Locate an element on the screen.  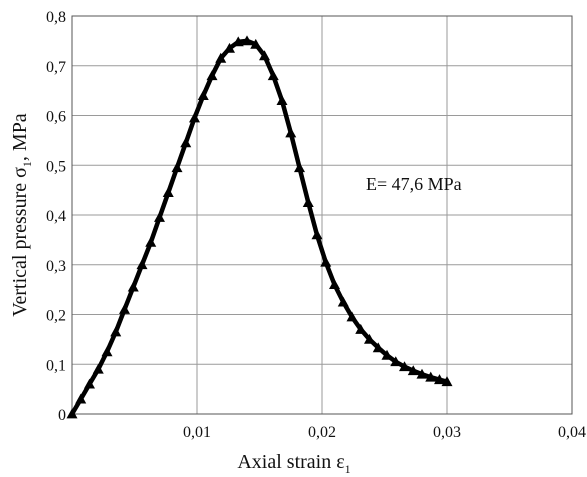
x-tick-label: 0,03 is located at coordinates (447, 432).